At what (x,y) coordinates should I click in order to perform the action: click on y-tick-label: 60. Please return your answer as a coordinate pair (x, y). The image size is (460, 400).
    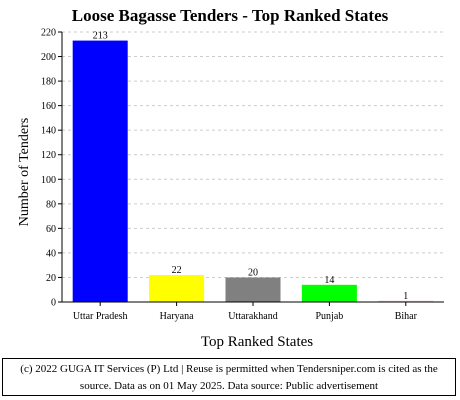
    Looking at the image, I should click on (51, 229).